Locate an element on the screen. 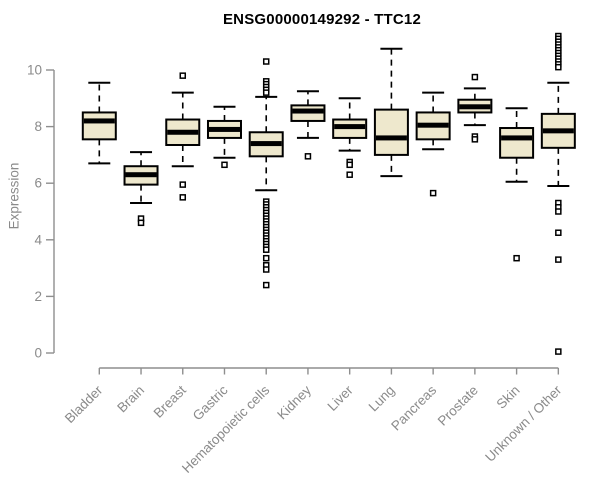  chart-title: ENSG00000149292 - TTC12 is located at coordinates (322, 19).